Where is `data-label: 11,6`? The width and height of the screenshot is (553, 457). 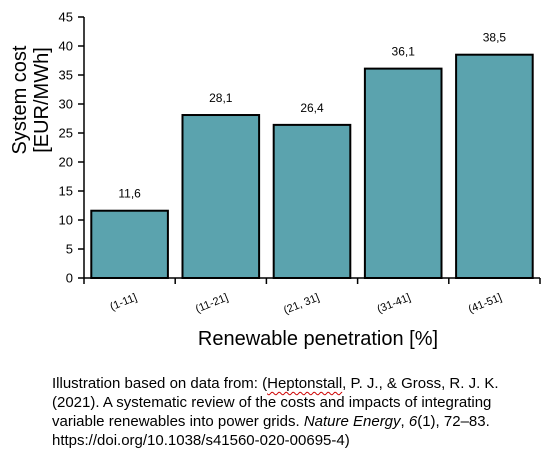
data-label: 11,6 is located at coordinates (129, 194).